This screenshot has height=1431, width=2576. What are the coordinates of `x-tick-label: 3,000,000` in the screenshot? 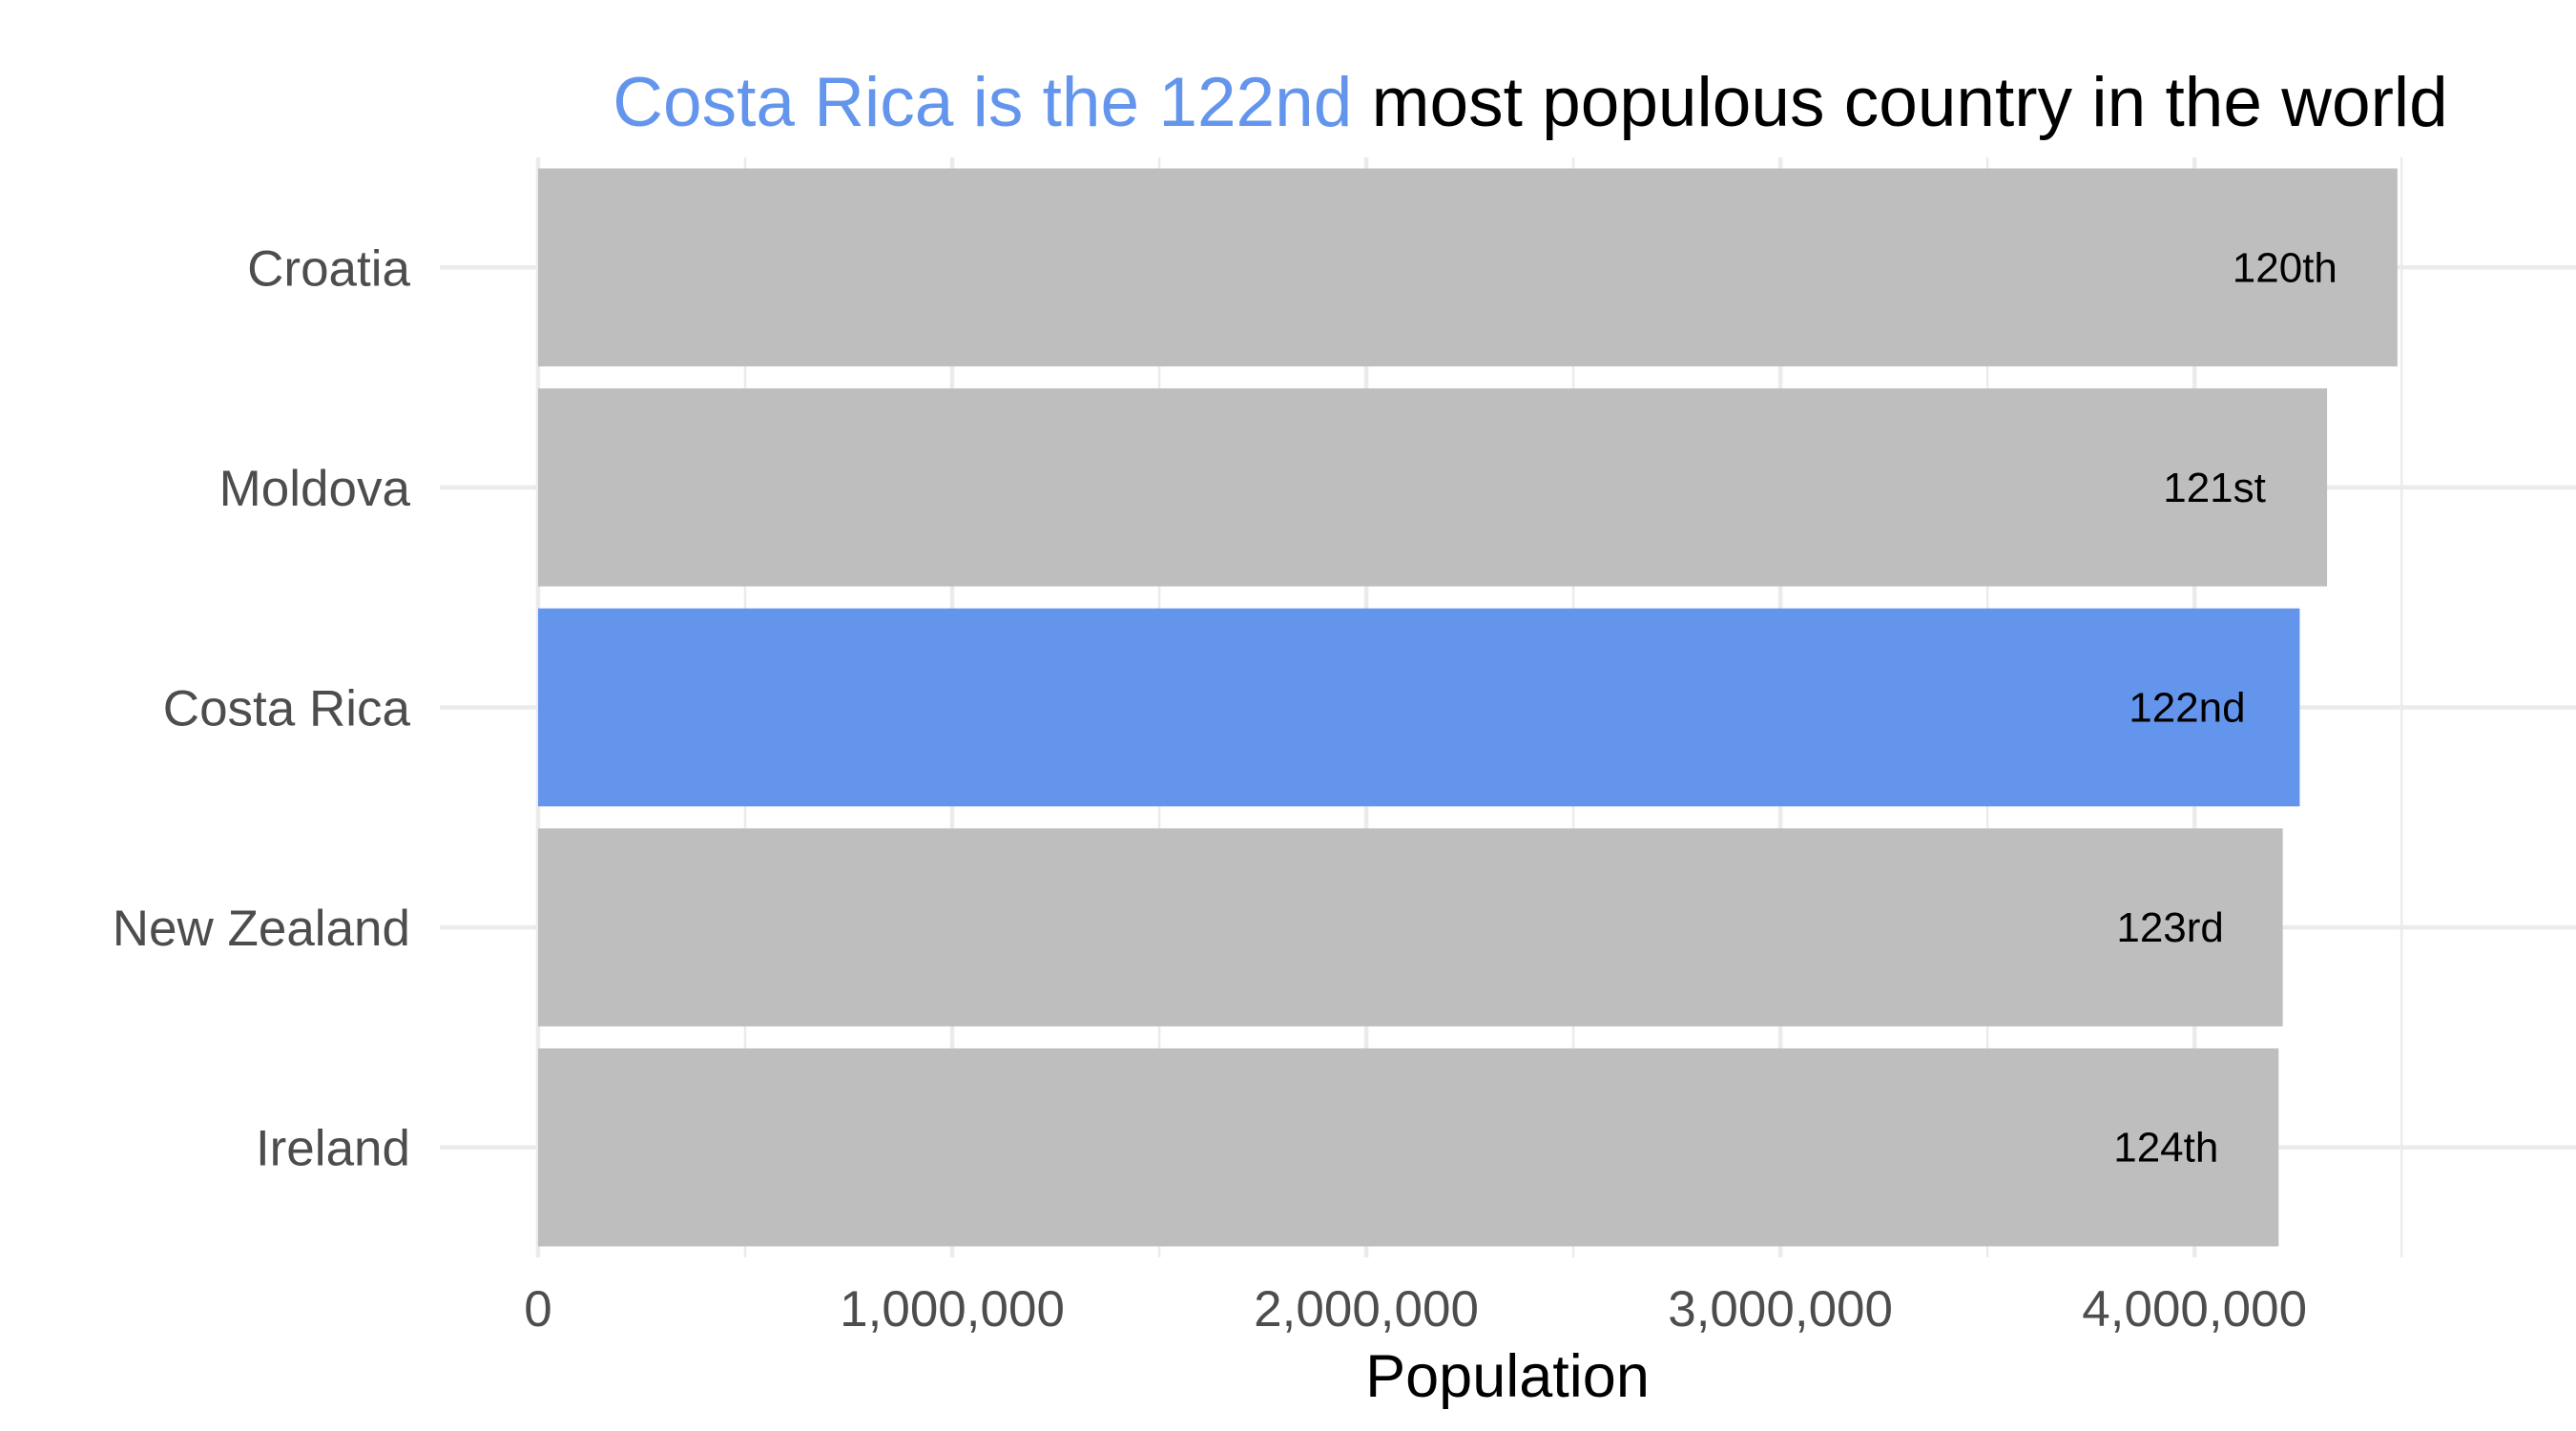 It's located at (1780, 1309).